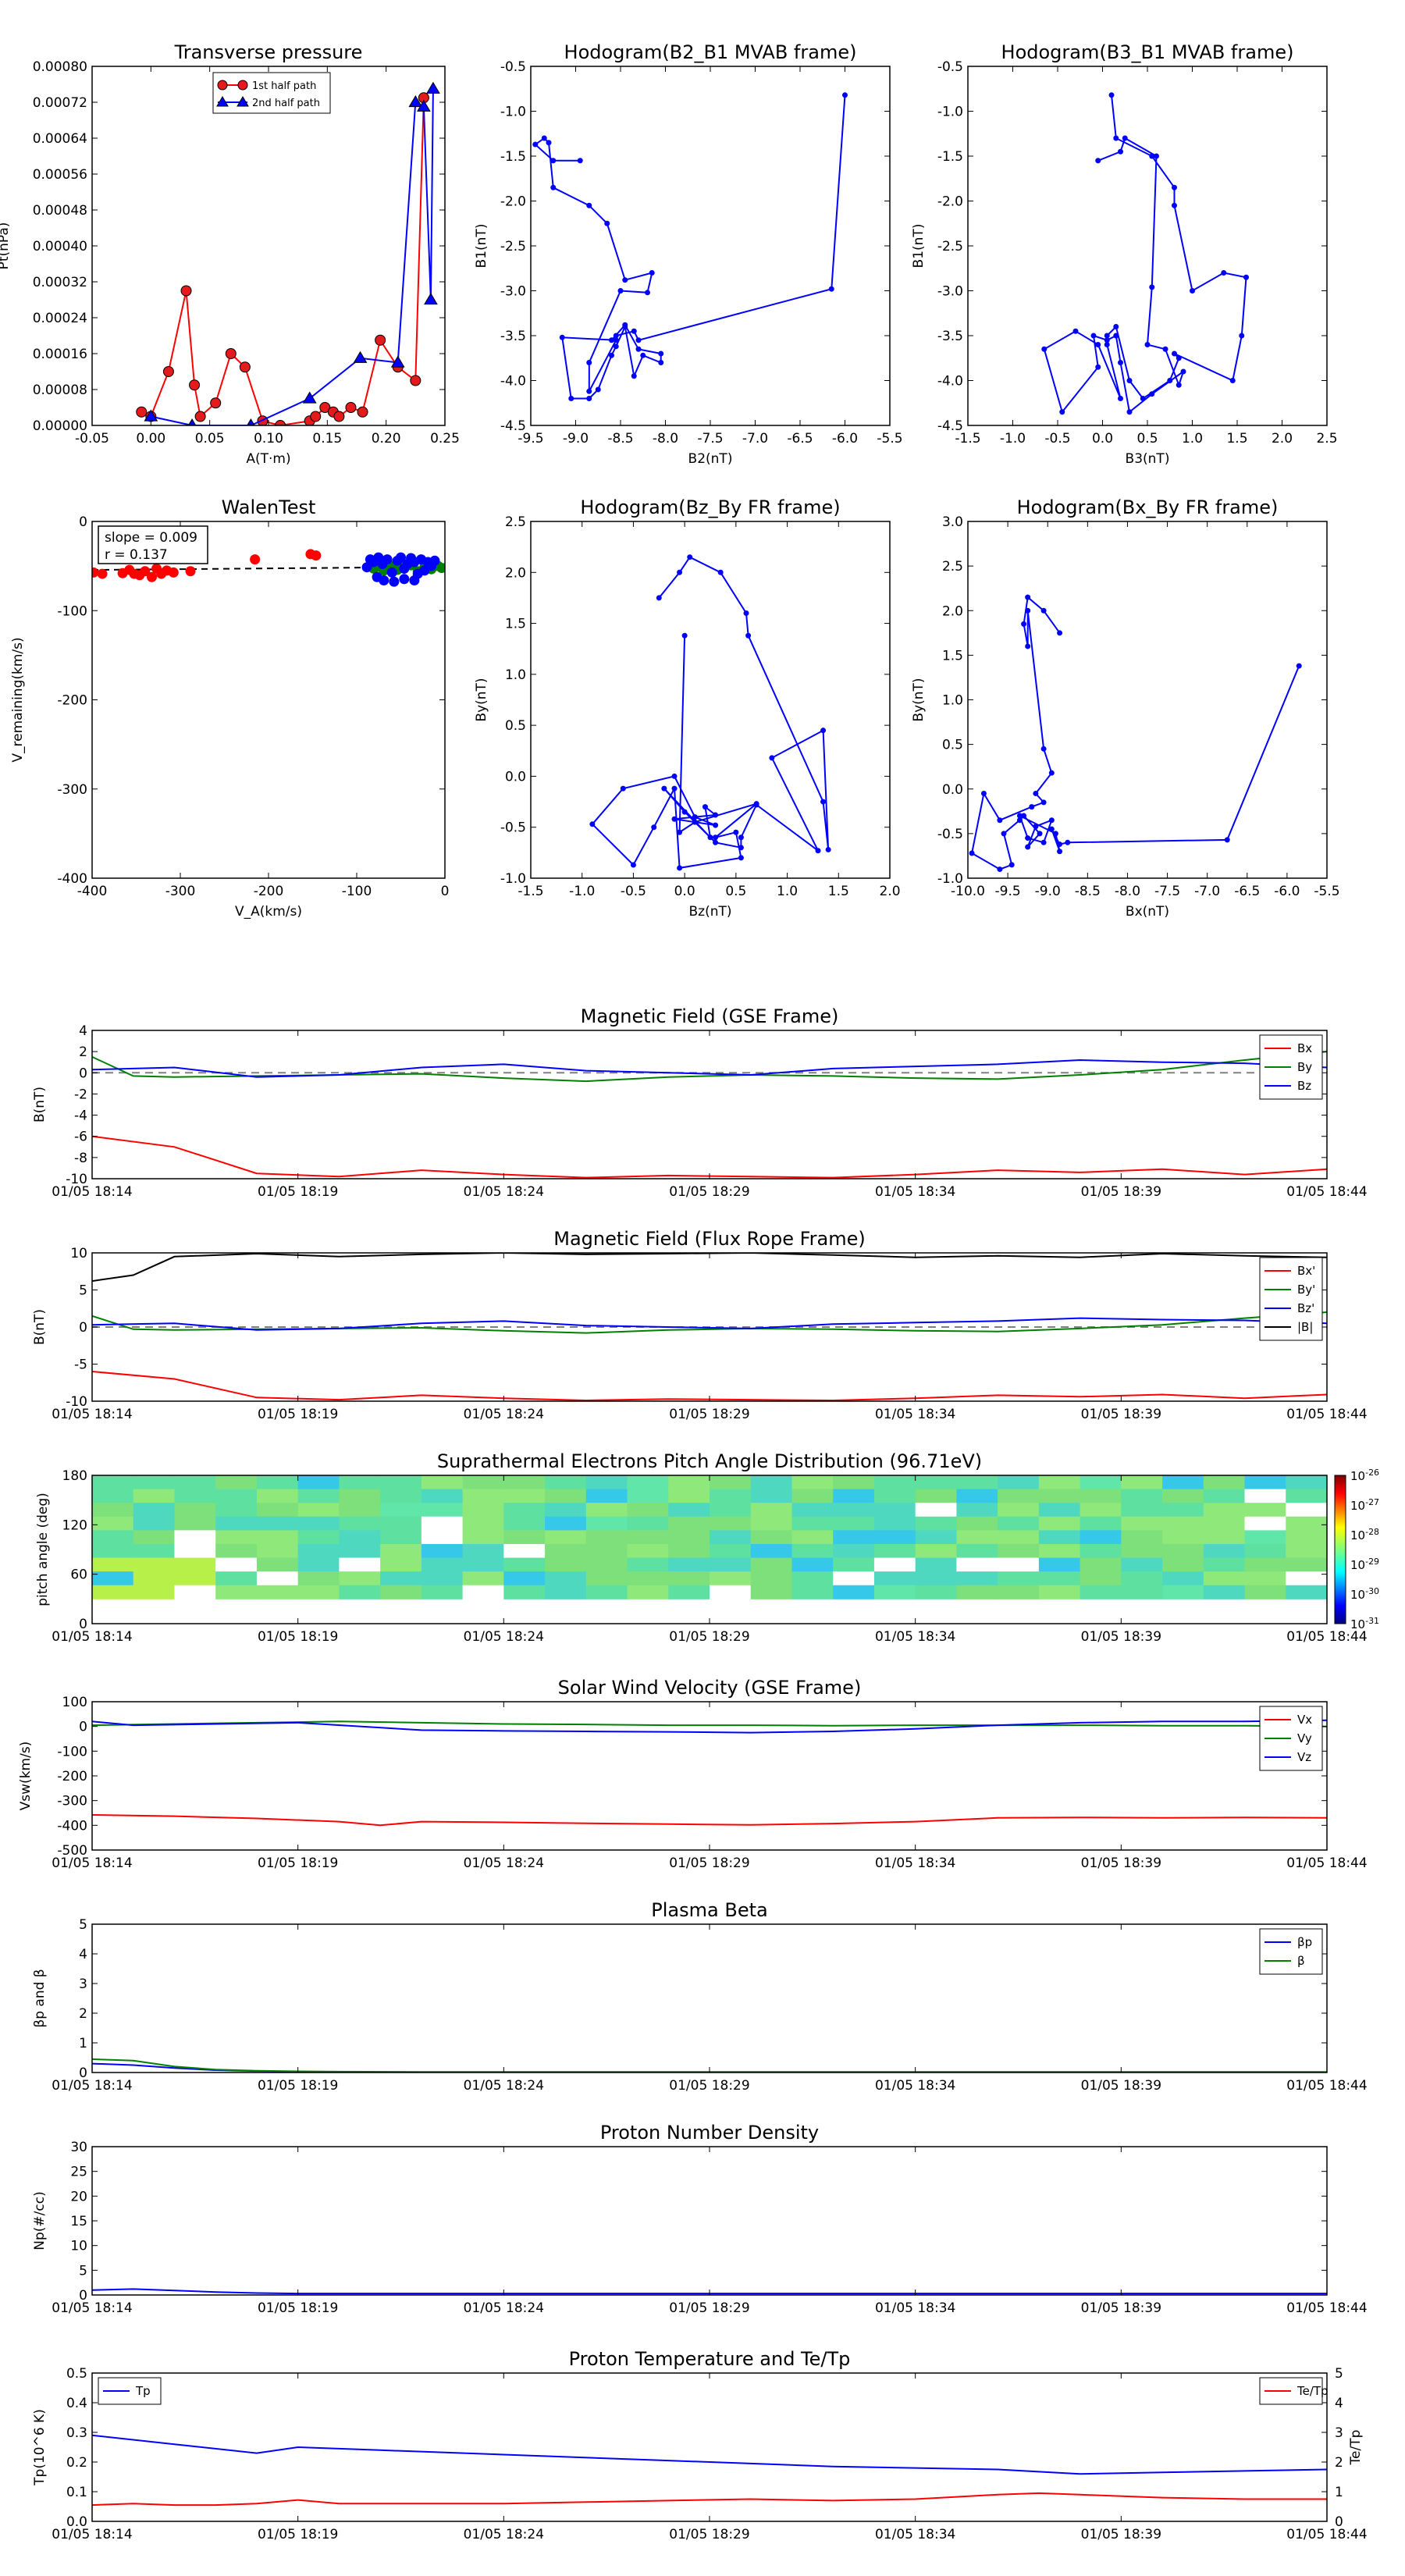  I want to click on chart-title: Hodogram(Bz_By FR frame), so click(710, 507).